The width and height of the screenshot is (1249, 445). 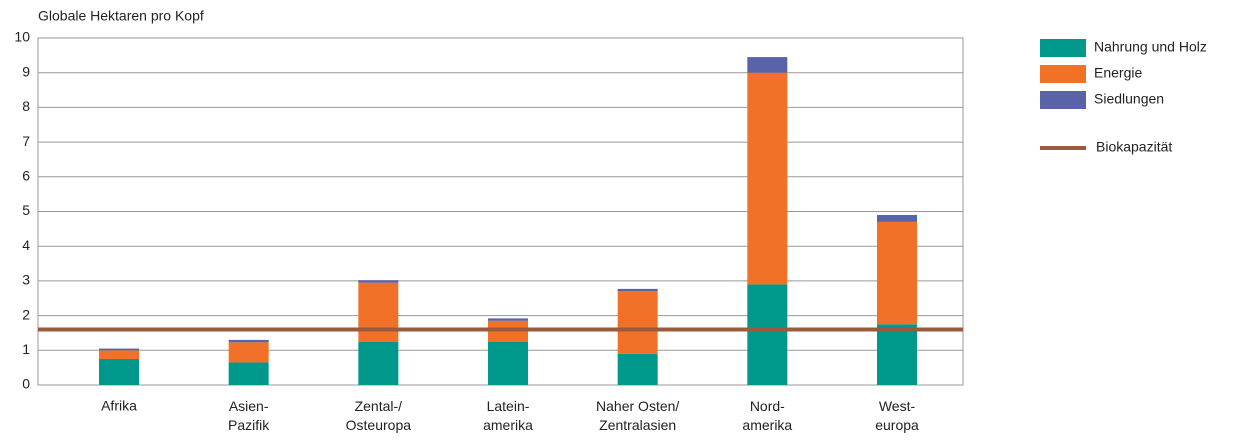 What do you see at coordinates (26, 176) in the screenshot?
I see `y-tick-label: 6` at bounding box center [26, 176].